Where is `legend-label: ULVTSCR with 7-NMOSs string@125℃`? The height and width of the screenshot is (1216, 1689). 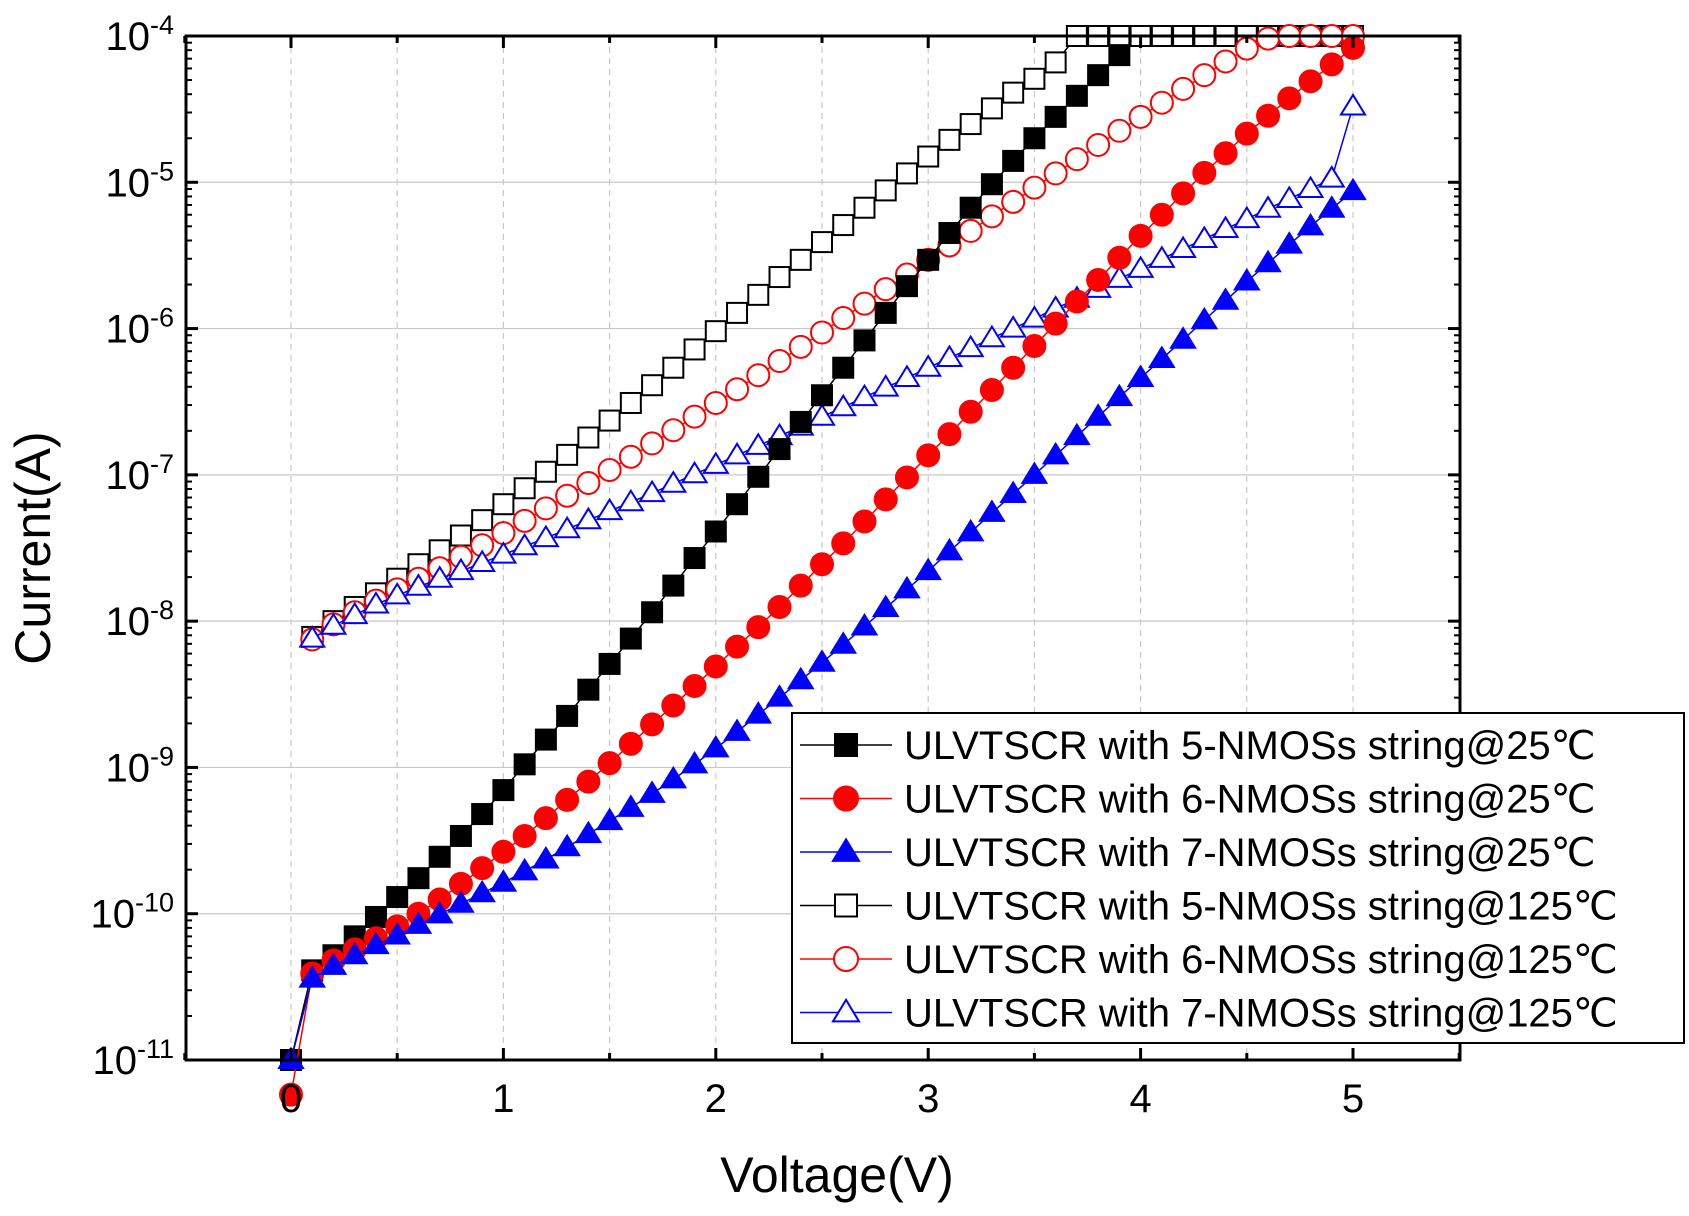 legend-label: ULVTSCR with 7-NMOSs string@125℃ is located at coordinates (1261, 1014).